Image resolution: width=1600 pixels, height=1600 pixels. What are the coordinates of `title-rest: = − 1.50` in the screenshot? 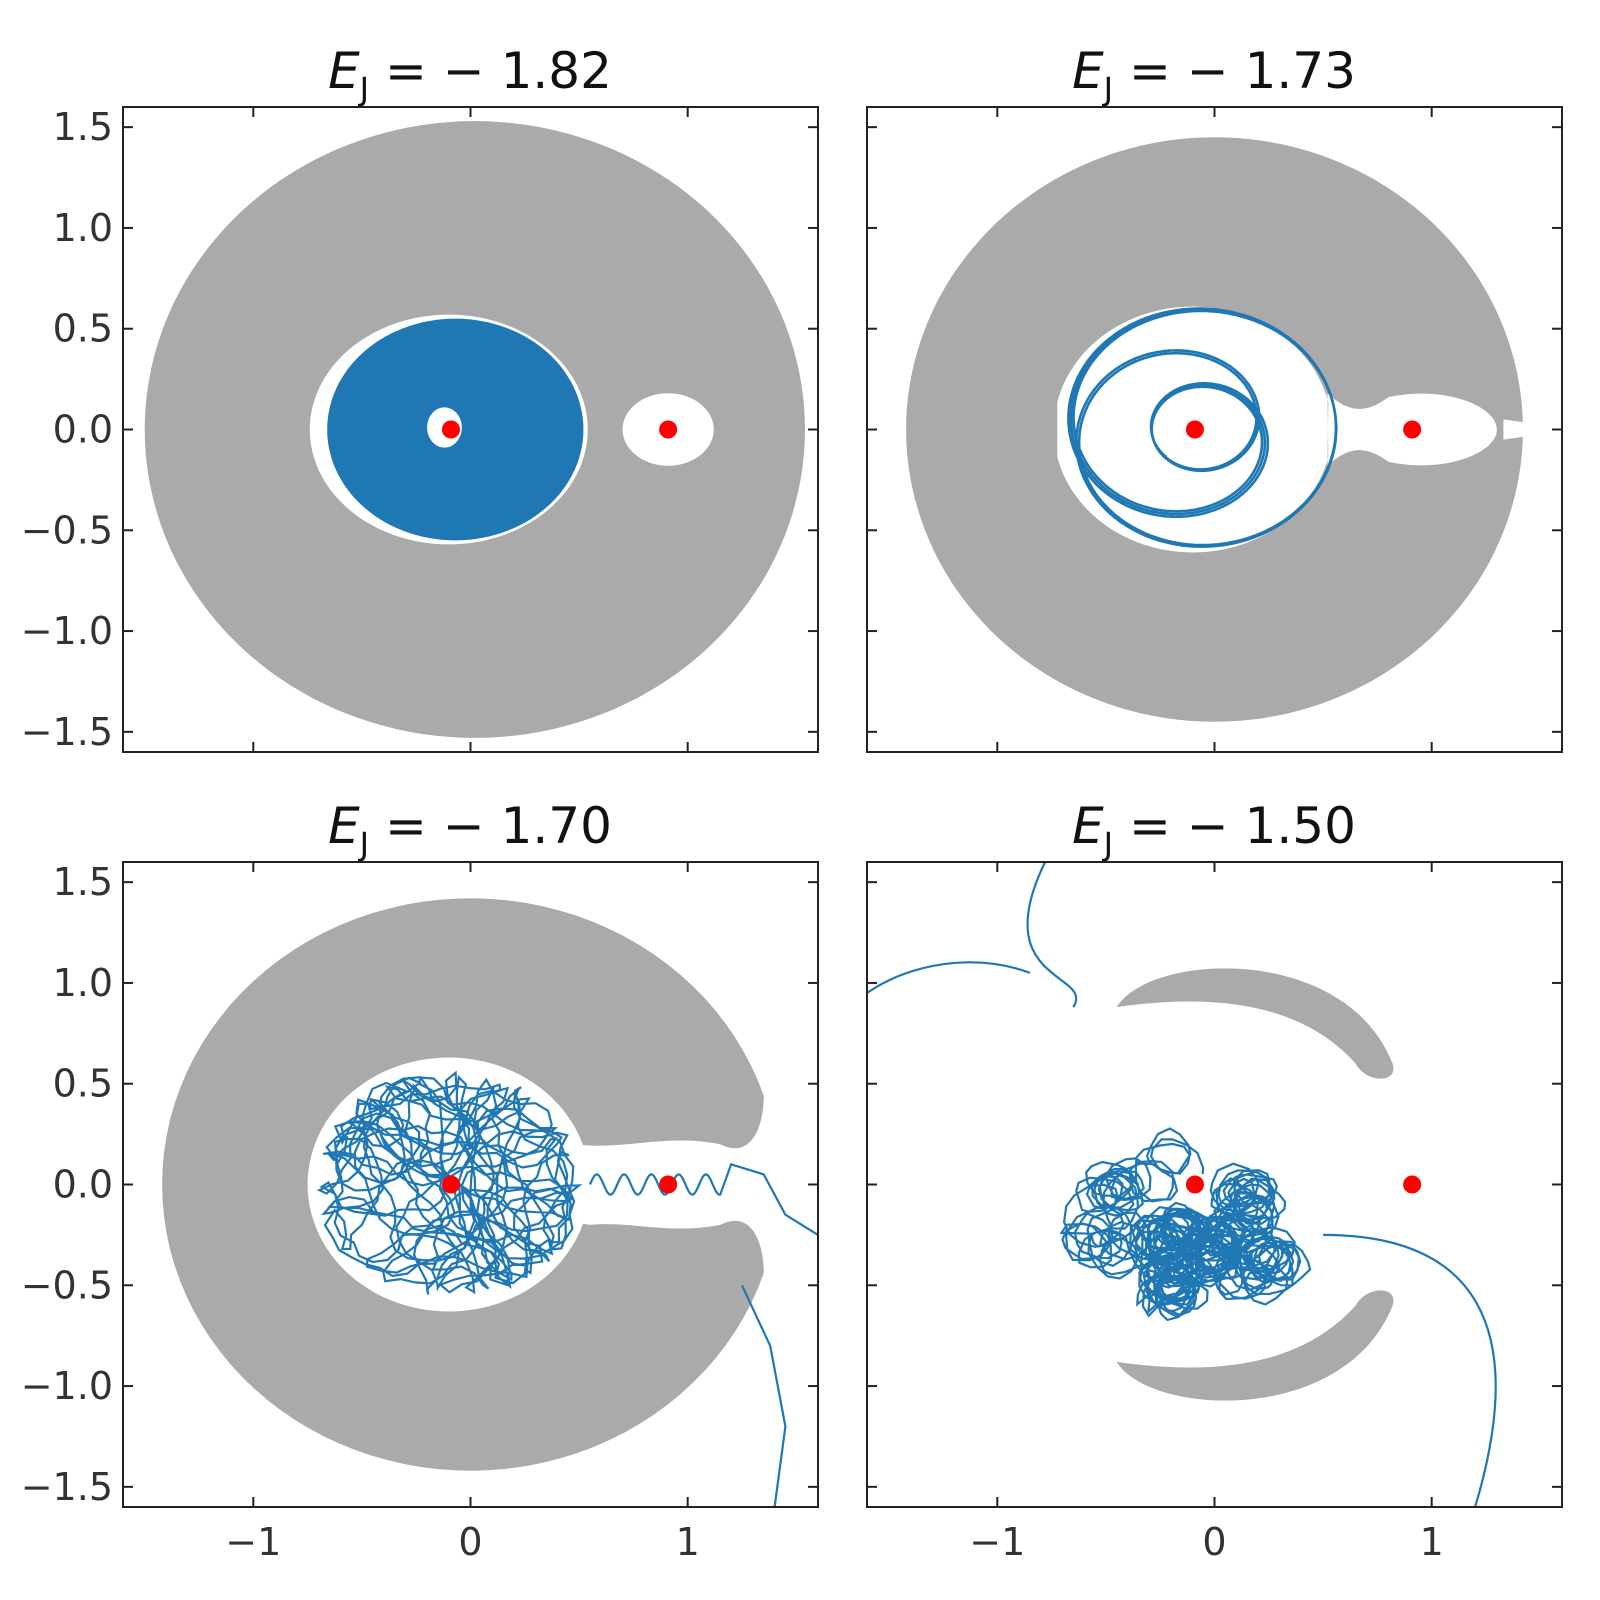 It's located at (1234, 826).